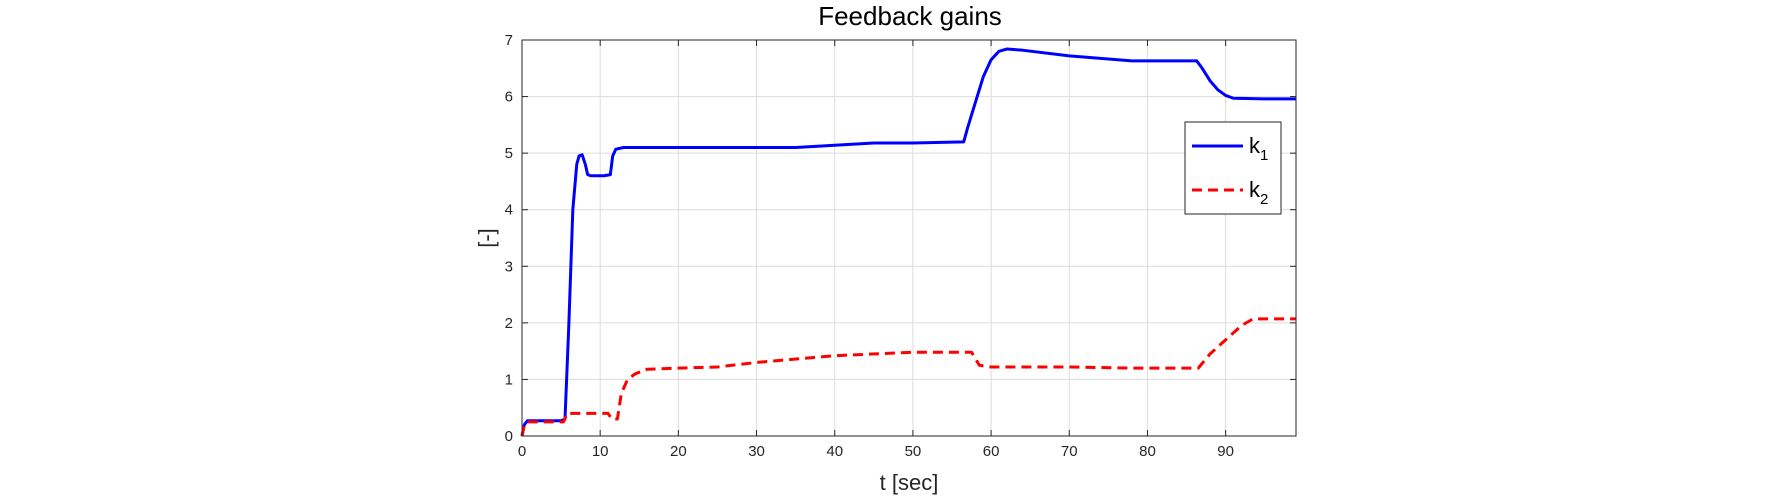 The height and width of the screenshot is (497, 1772). Describe the element at coordinates (1147, 451) in the screenshot. I see `x-tick-label: 80` at that location.